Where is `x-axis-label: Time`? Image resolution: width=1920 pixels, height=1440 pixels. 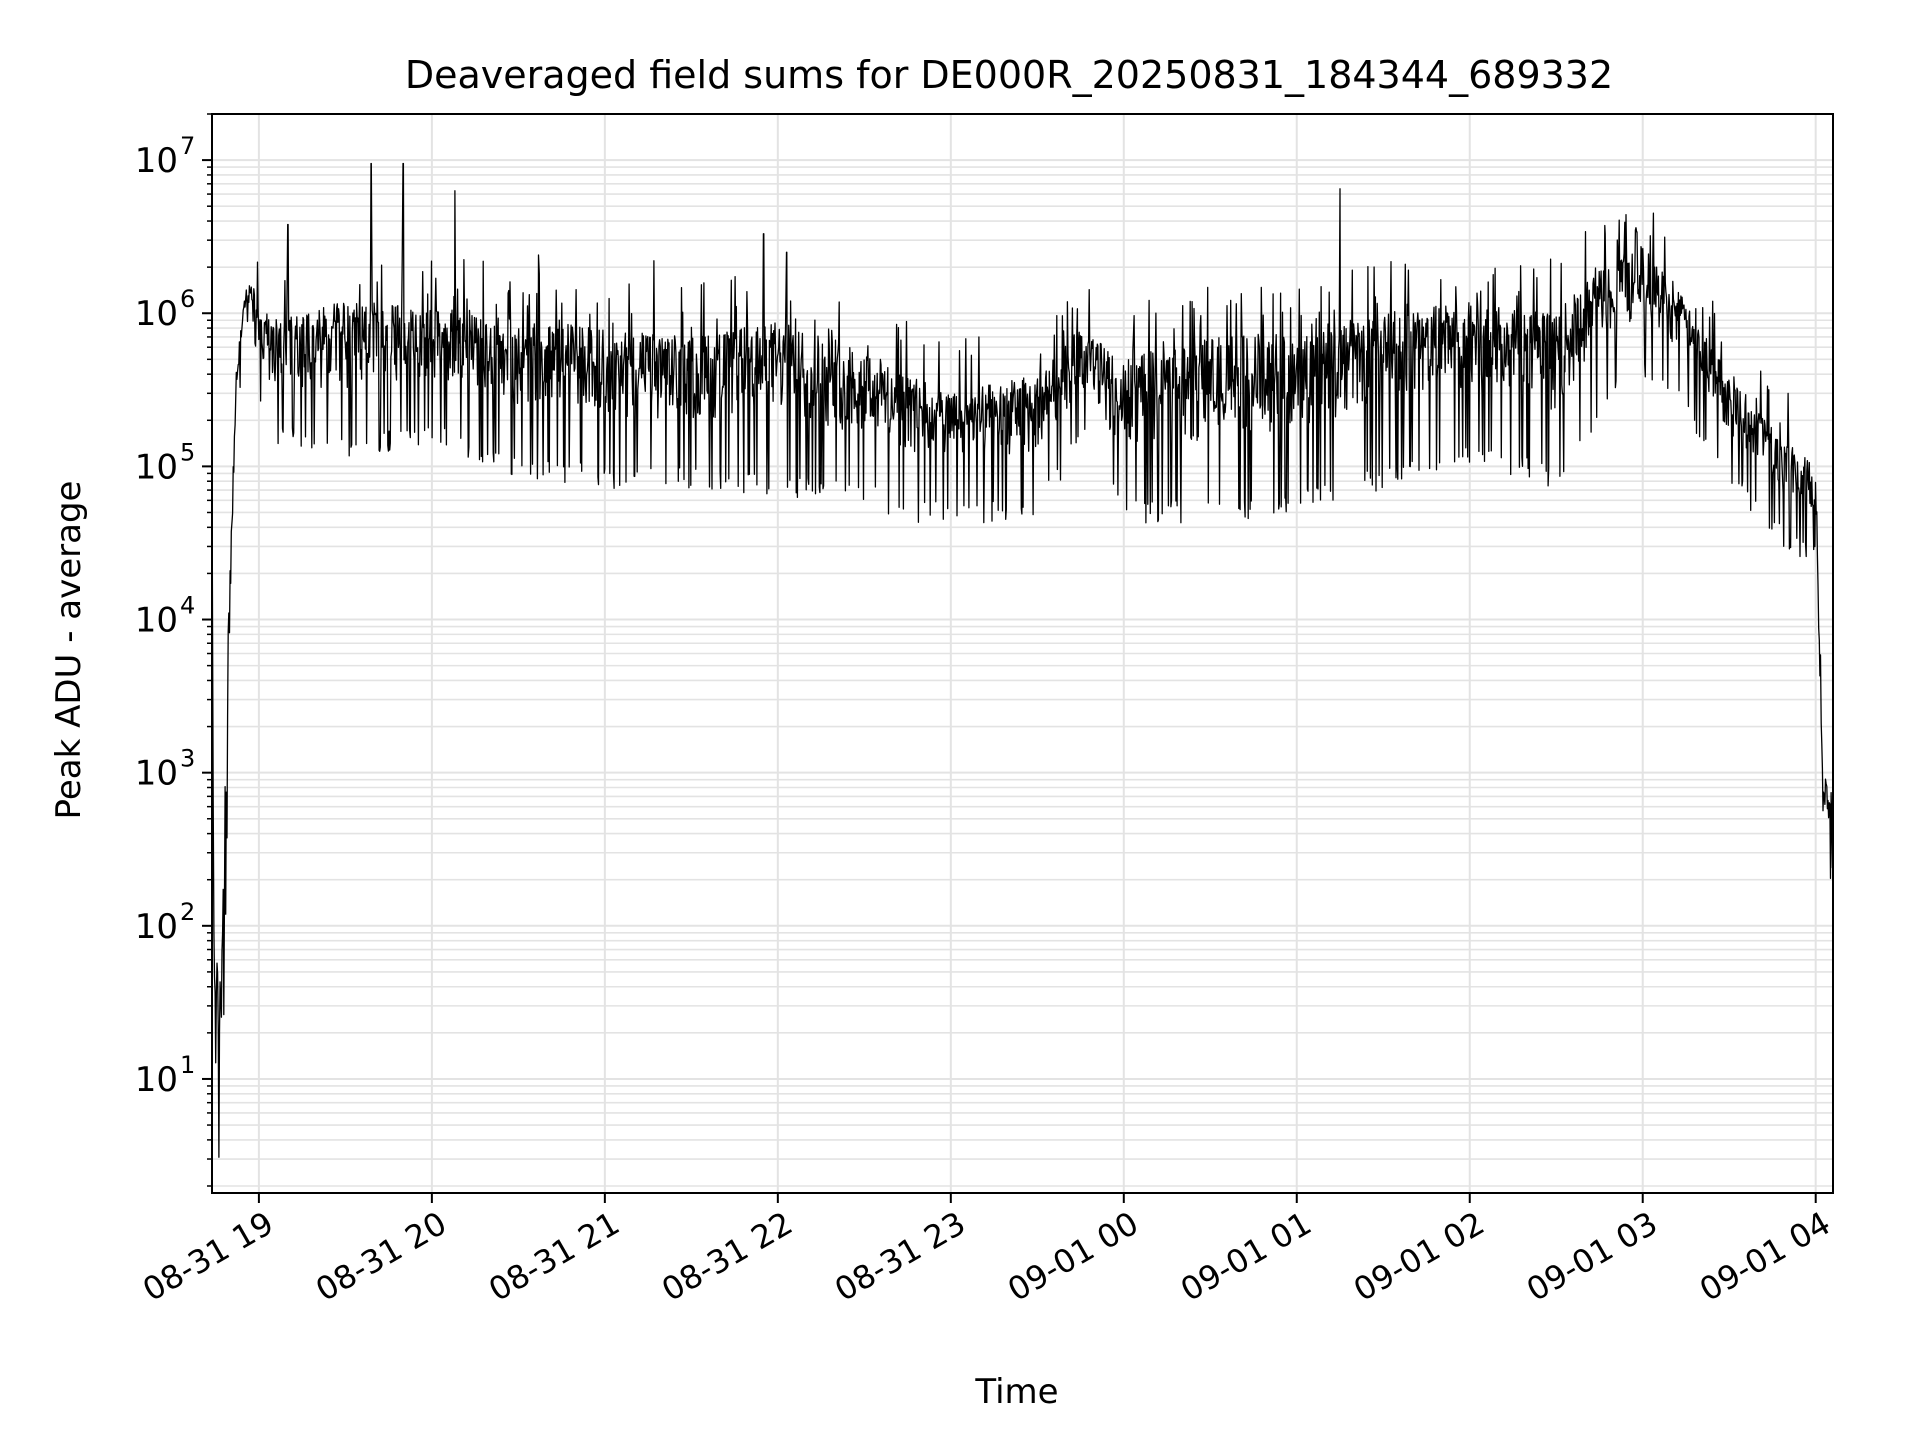
x-axis-label: Time is located at coordinates (1016, 1392).